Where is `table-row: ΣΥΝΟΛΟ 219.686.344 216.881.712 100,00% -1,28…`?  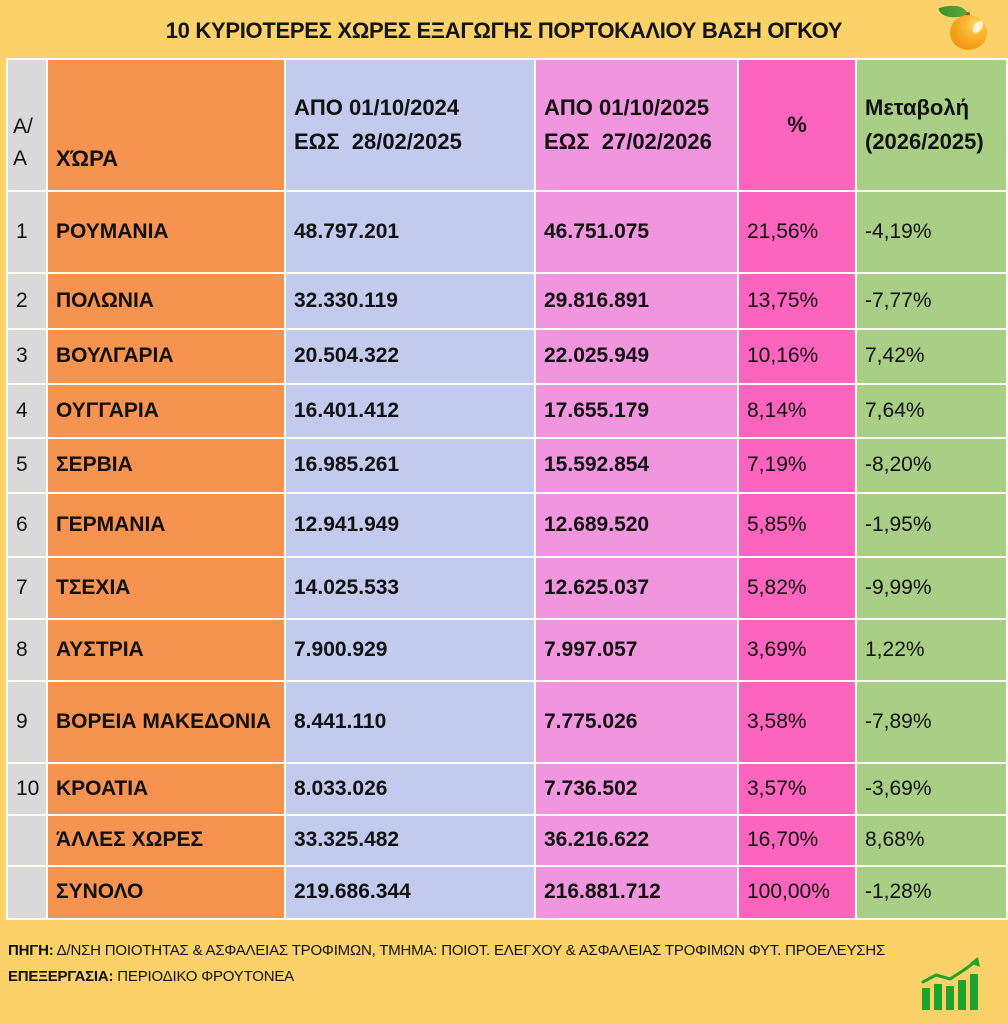
table-row: ΣΥΝΟΛΟ 219.686.344 216.881.712 100,00% -1,28… is located at coordinates (507, 892).